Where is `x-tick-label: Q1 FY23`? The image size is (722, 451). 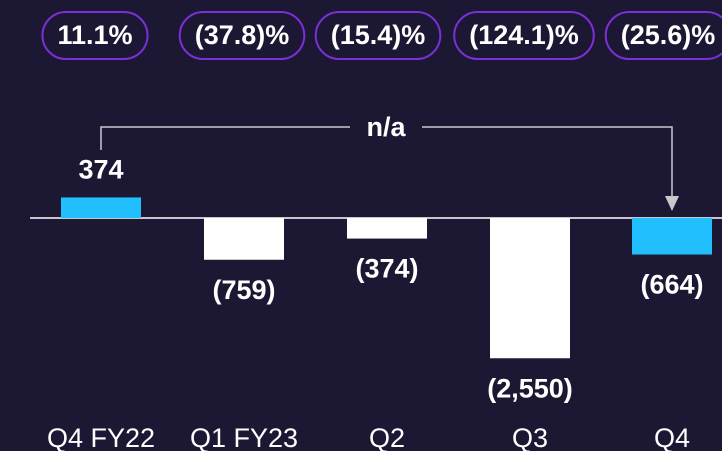
x-tick-label: Q1 FY23 is located at coordinates (244, 437).